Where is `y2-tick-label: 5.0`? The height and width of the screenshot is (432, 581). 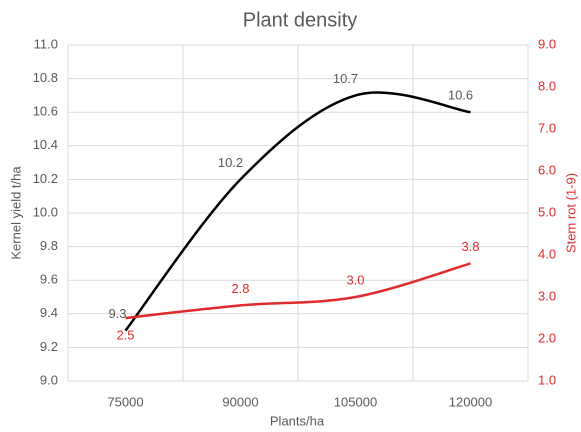
y2-tick-label: 5.0 is located at coordinates (547, 211).